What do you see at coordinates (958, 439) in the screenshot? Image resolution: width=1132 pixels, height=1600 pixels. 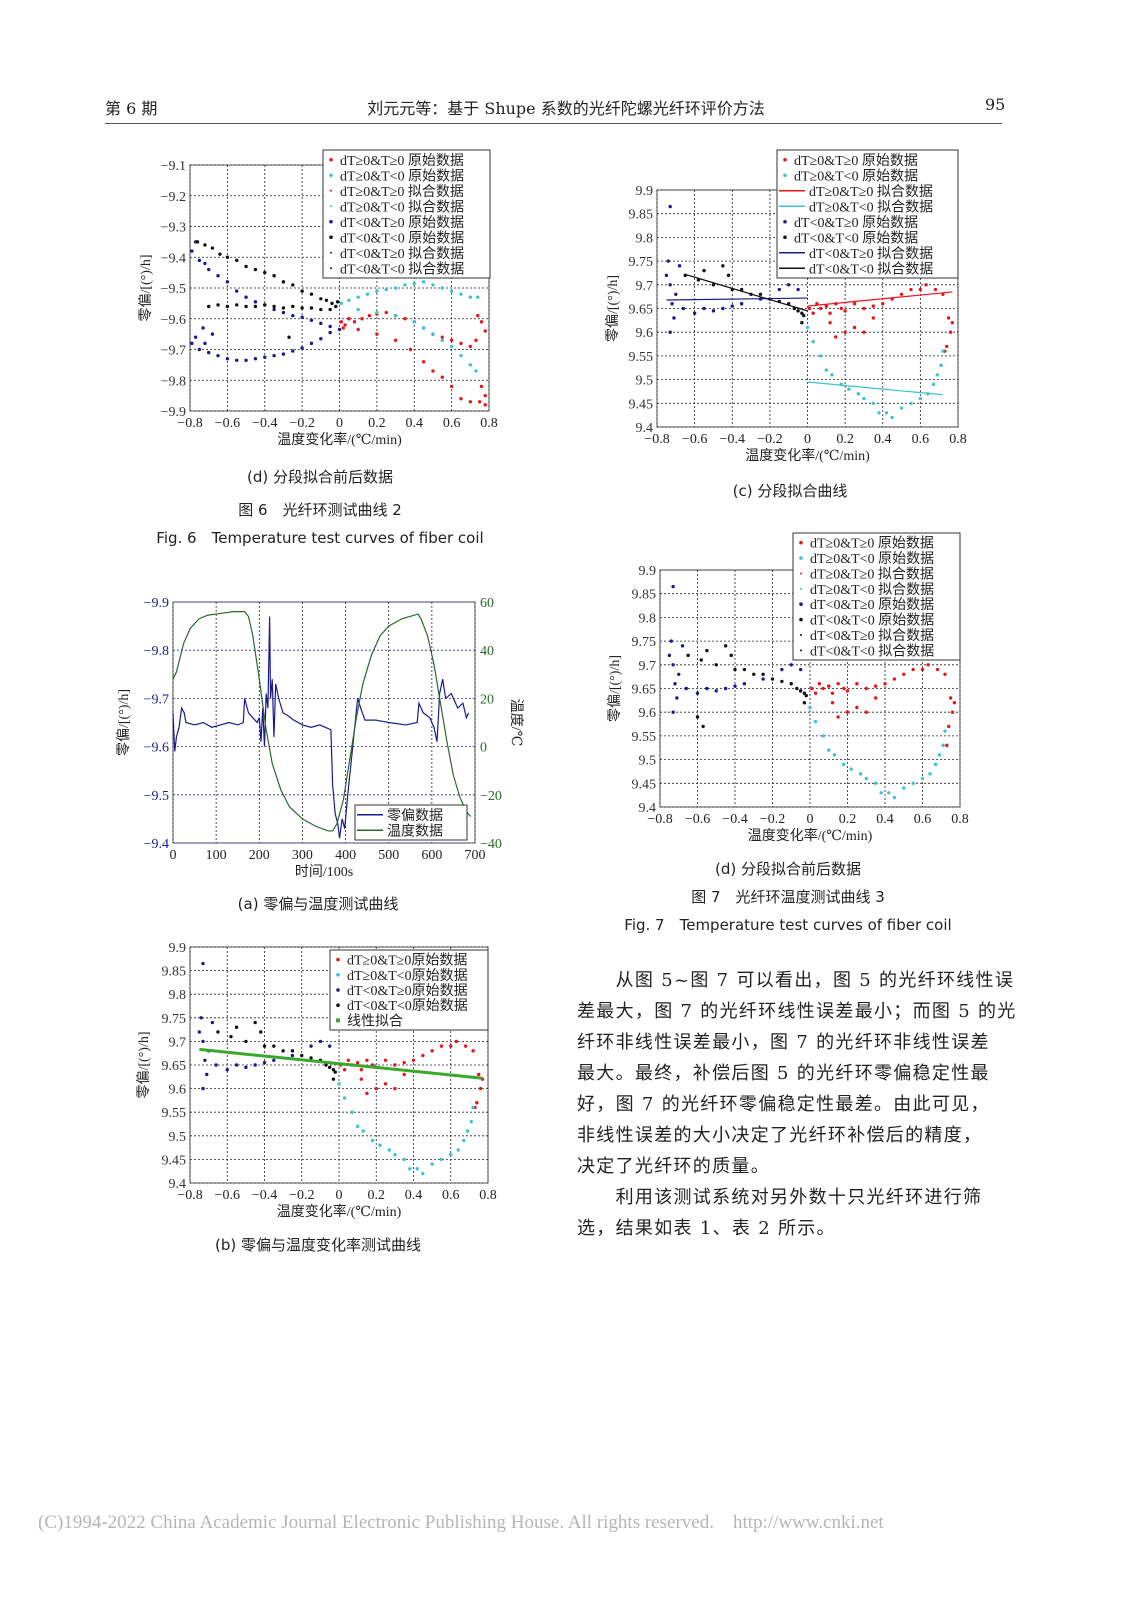 I see `x-tick-label: 0.8` at bounding box center [958, 439].